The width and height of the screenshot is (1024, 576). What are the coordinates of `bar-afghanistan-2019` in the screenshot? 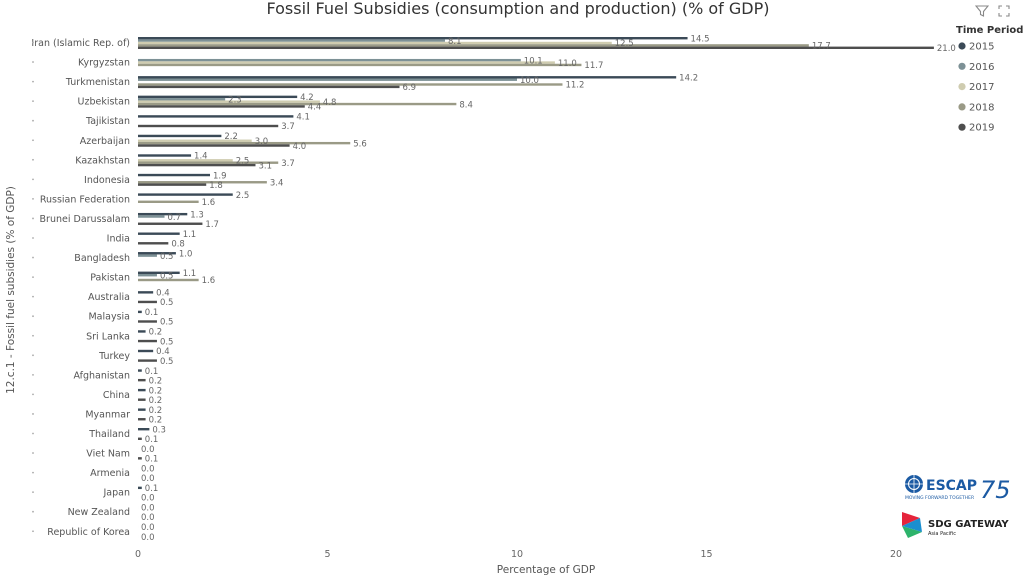 It's located at (142, 380).